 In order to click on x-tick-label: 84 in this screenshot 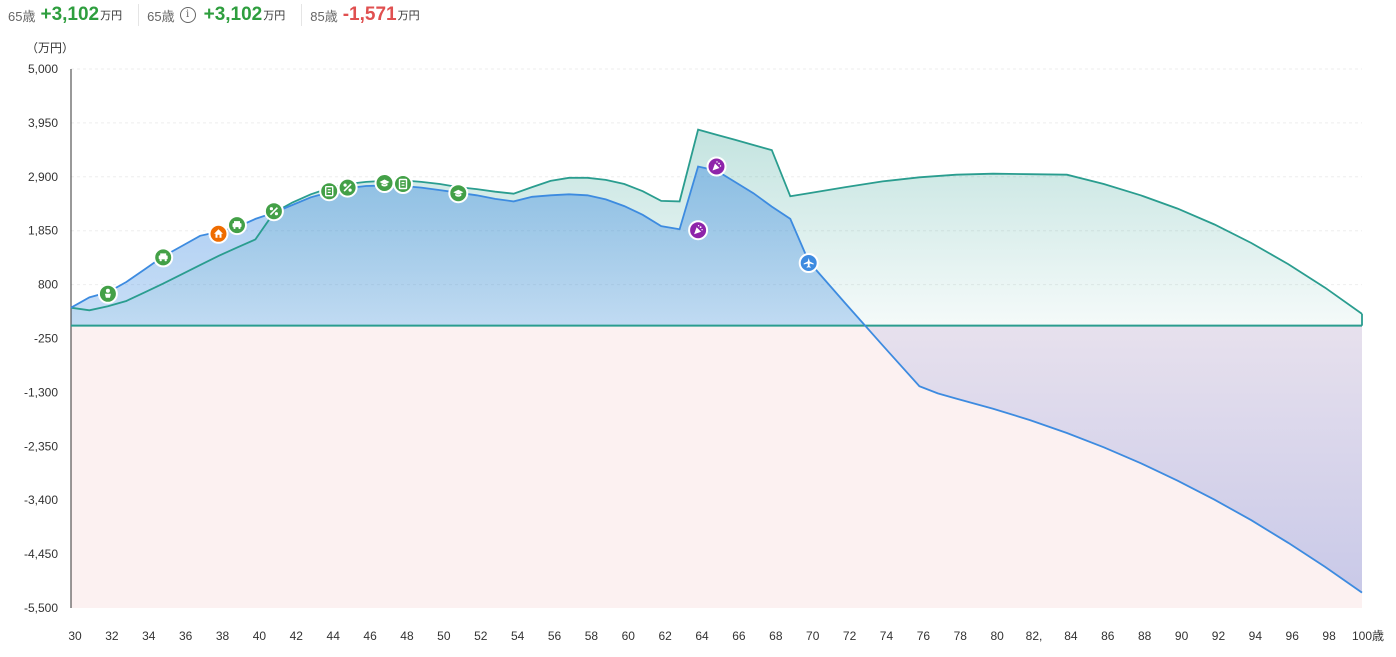, I will do `click(1071, 636)`.